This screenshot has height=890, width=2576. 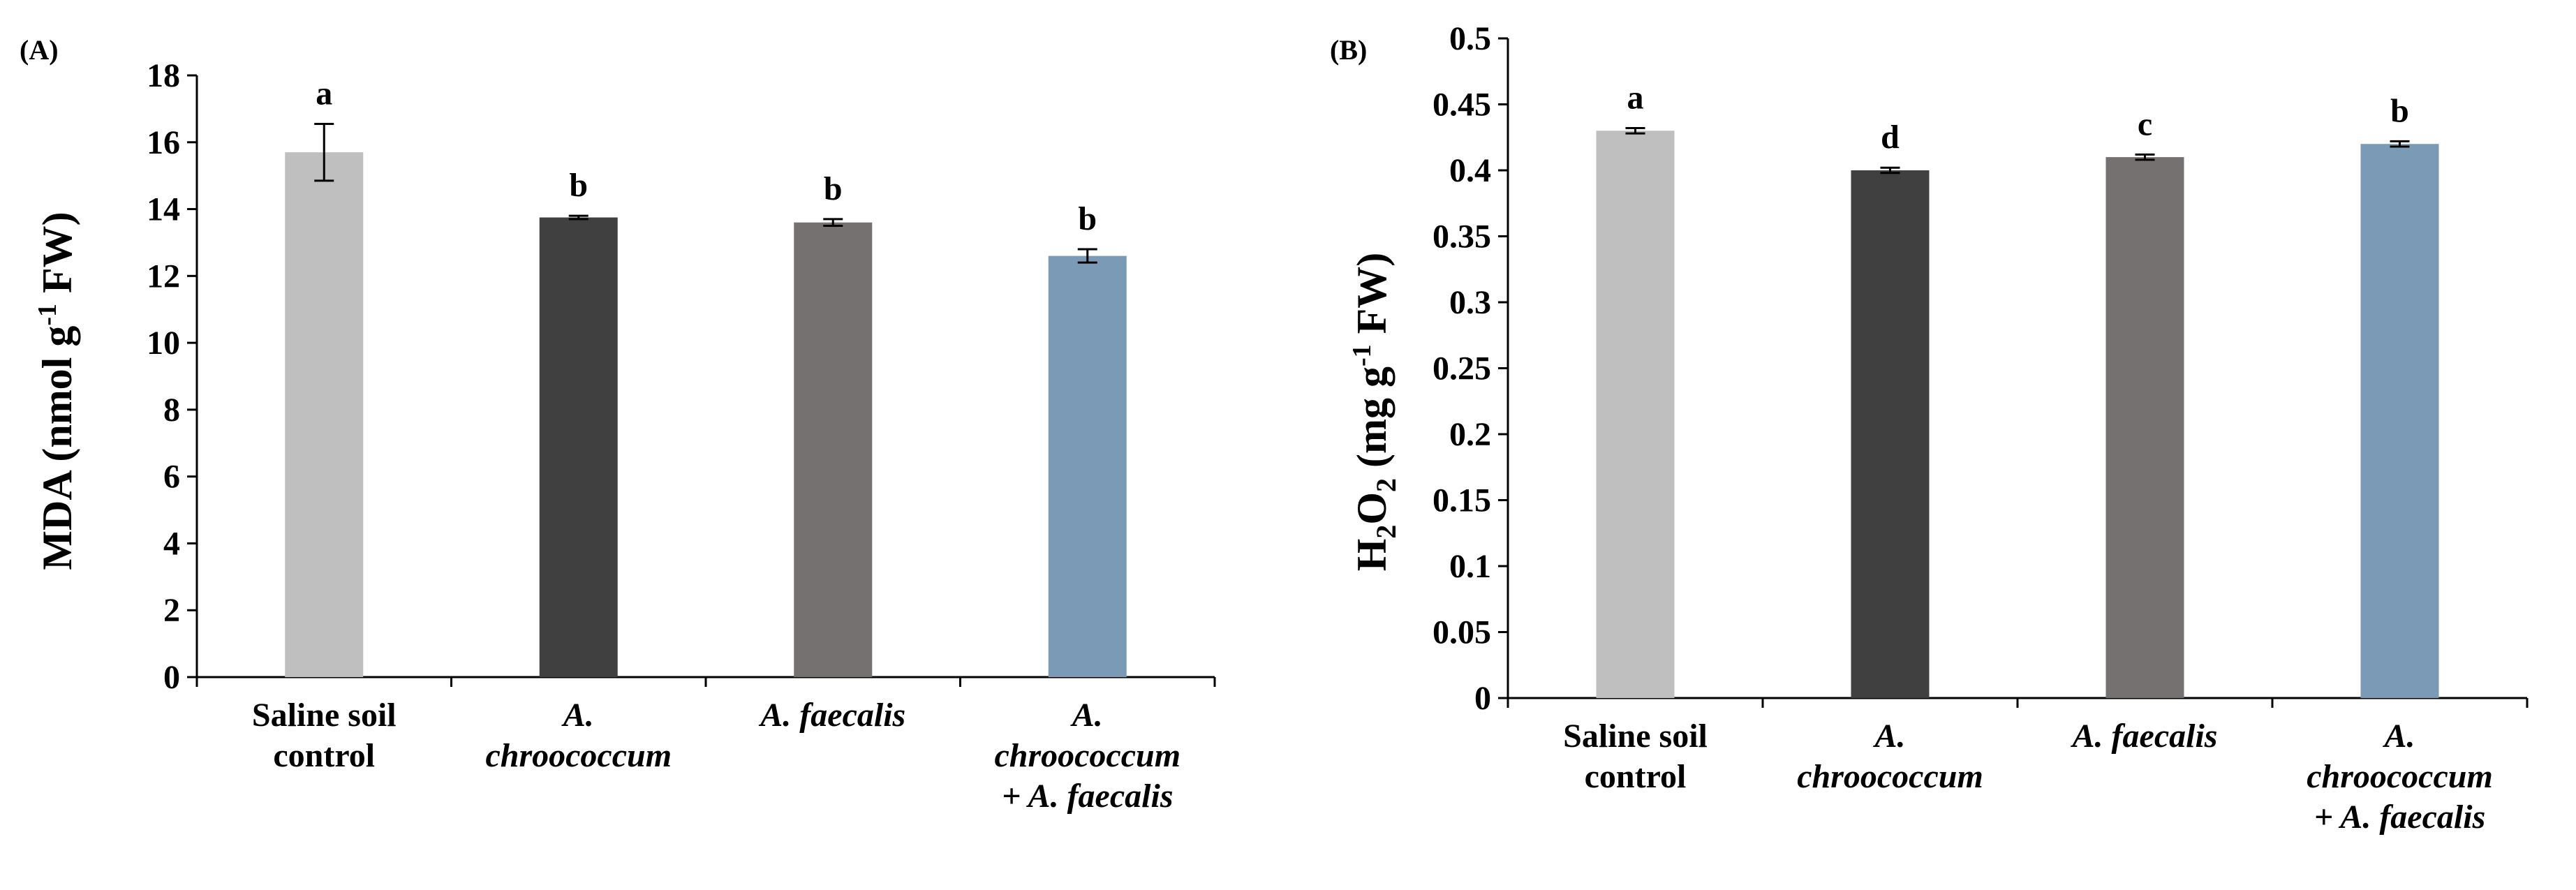 I want to click on y-tick-label: 6, so click(x=171, y=477).